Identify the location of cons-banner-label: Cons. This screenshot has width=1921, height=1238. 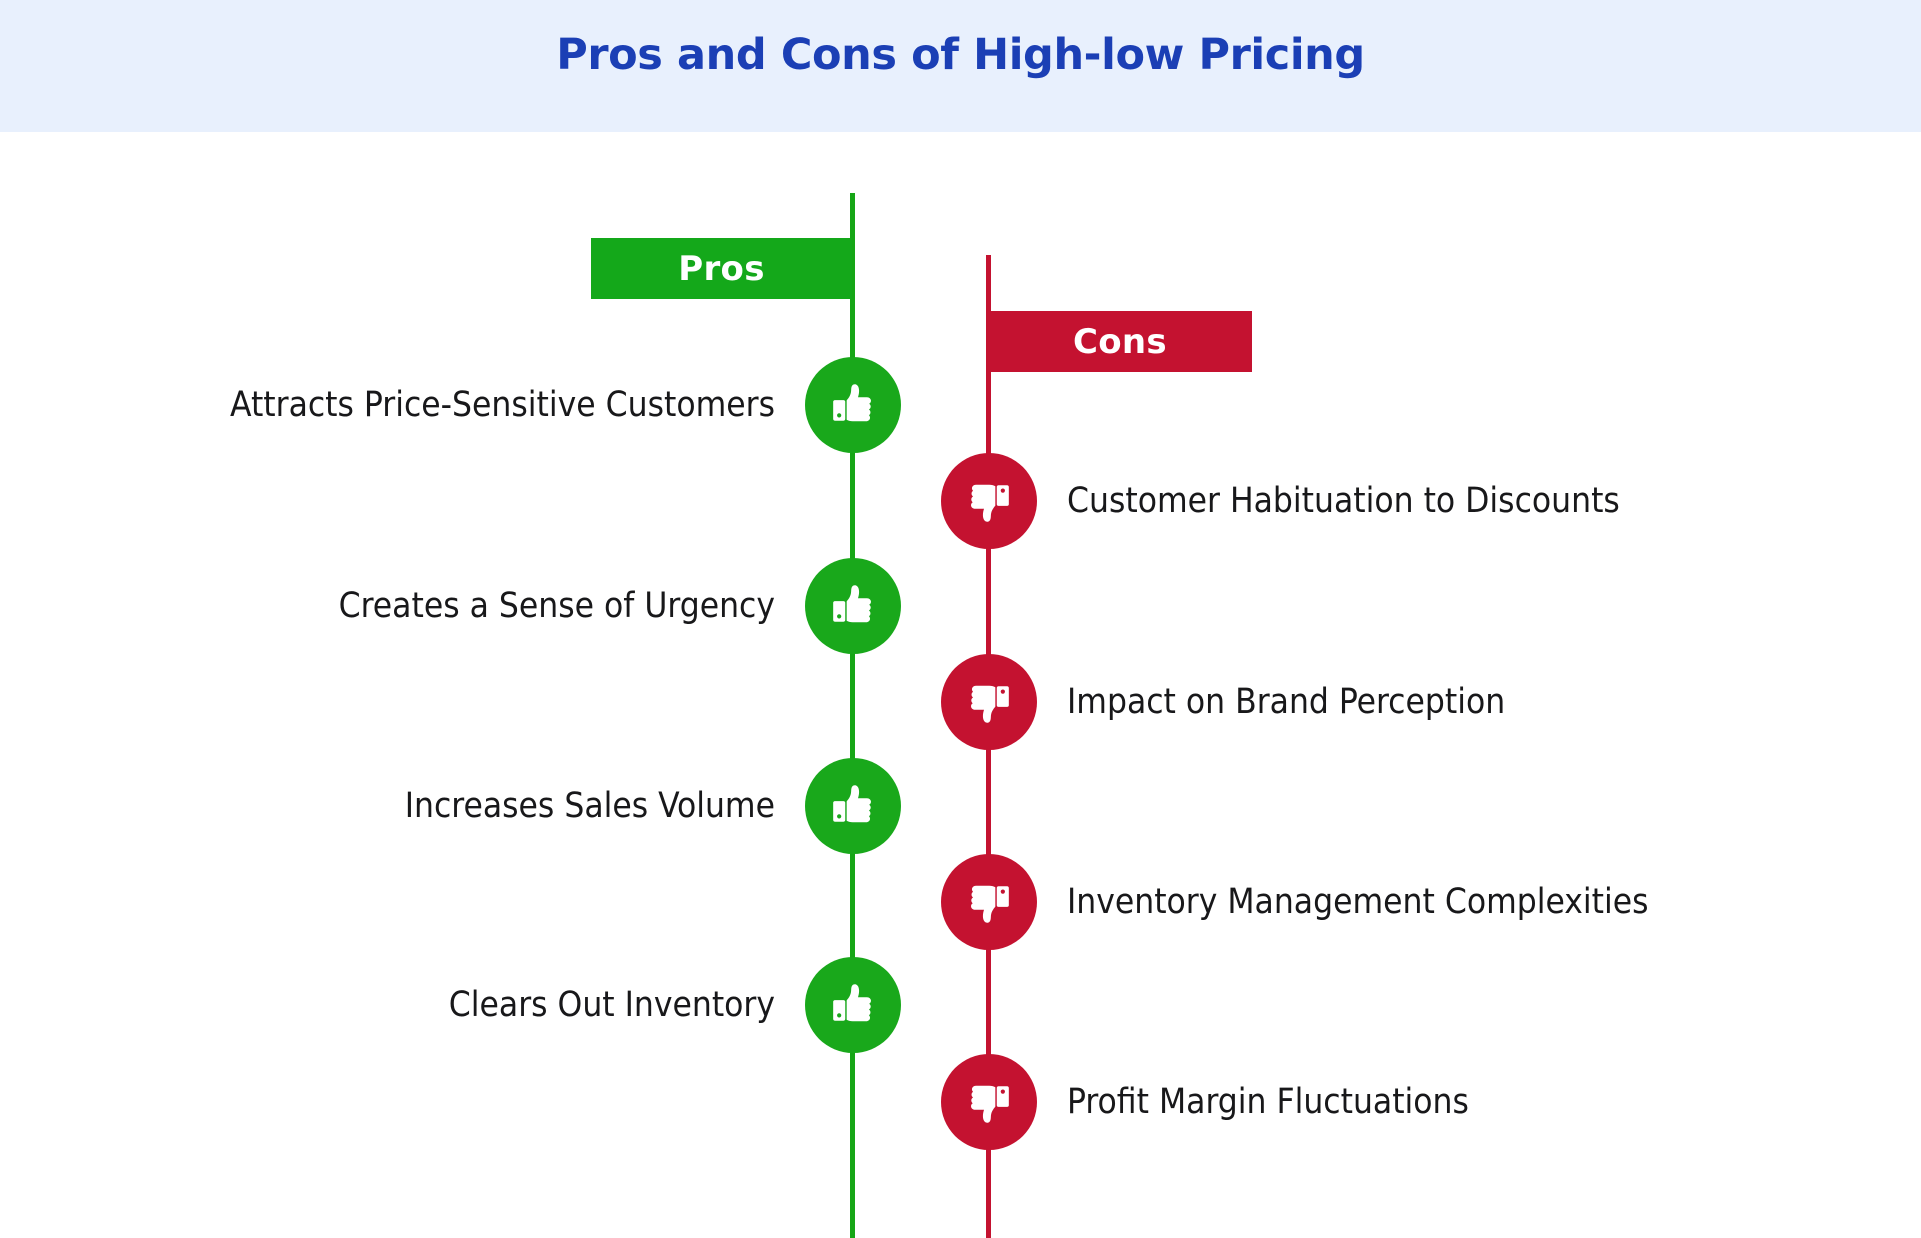
(1120, 341).